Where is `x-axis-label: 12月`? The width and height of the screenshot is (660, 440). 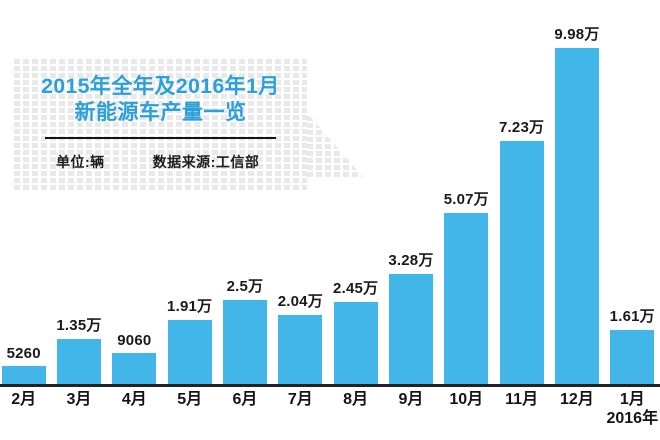
x-axis-label: 12月 is located at coordinates (577, 399).